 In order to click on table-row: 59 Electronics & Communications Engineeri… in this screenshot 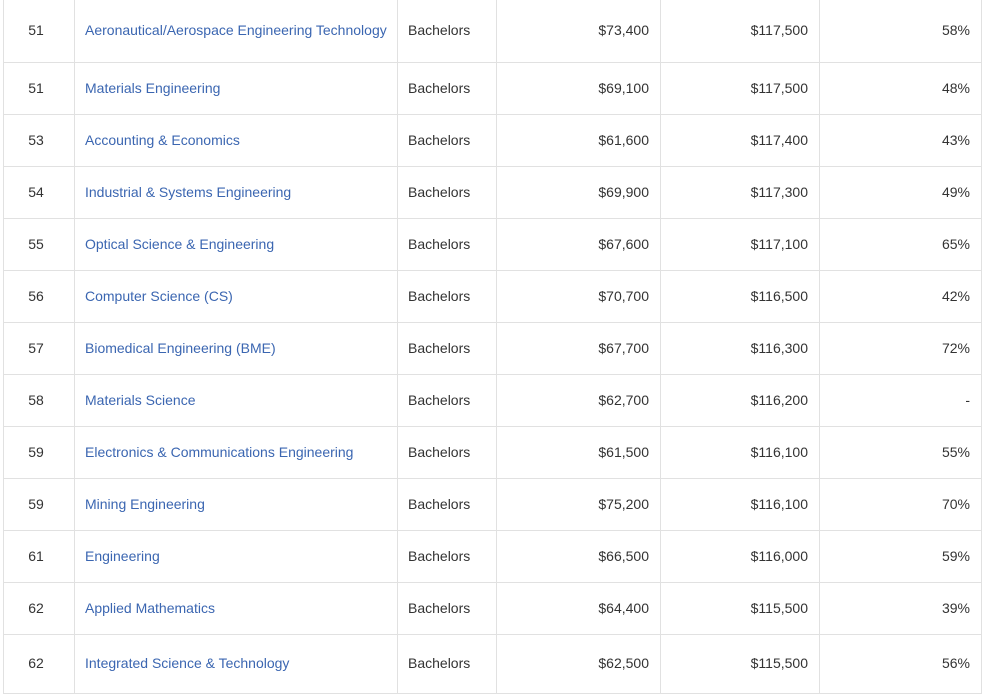, I will do `click(492, 452)`.